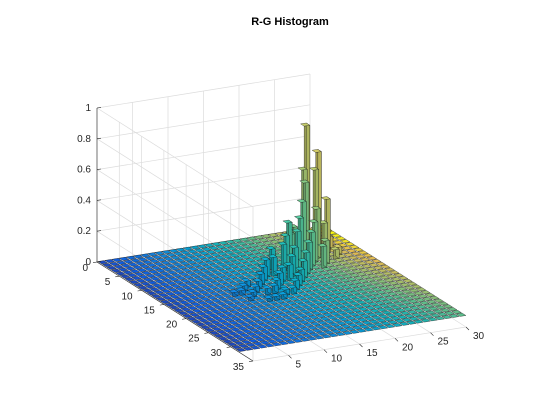 The height and width of the screenshot is (420, 560). I want to click on z-tick-label: 0.4, so click(84, 200).